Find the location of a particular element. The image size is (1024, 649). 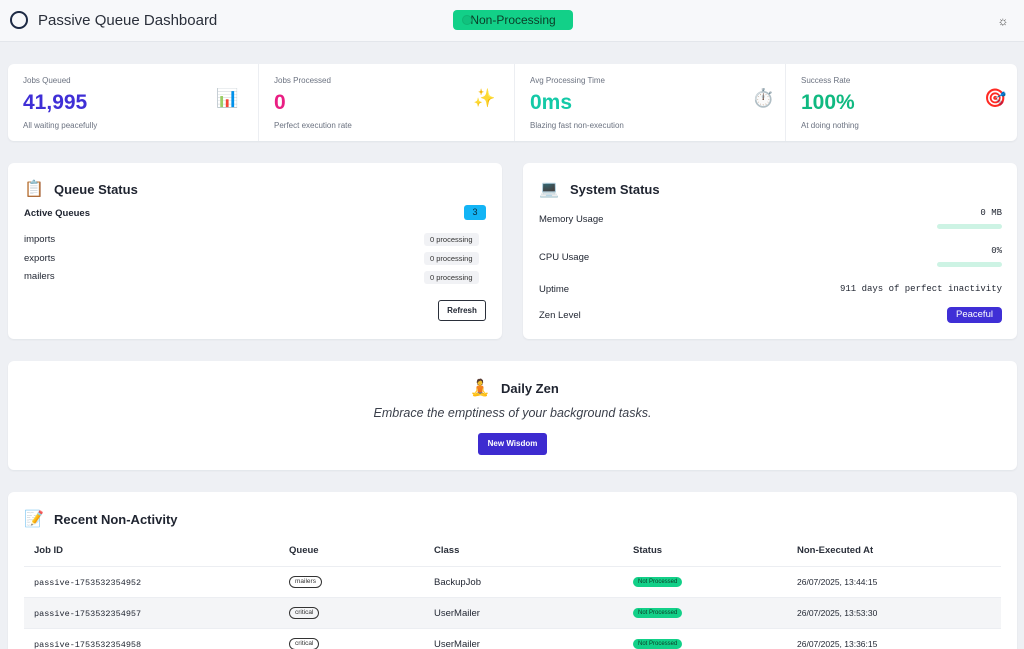

sparkles-icon: ✨ is located at coordinates (484, 98).